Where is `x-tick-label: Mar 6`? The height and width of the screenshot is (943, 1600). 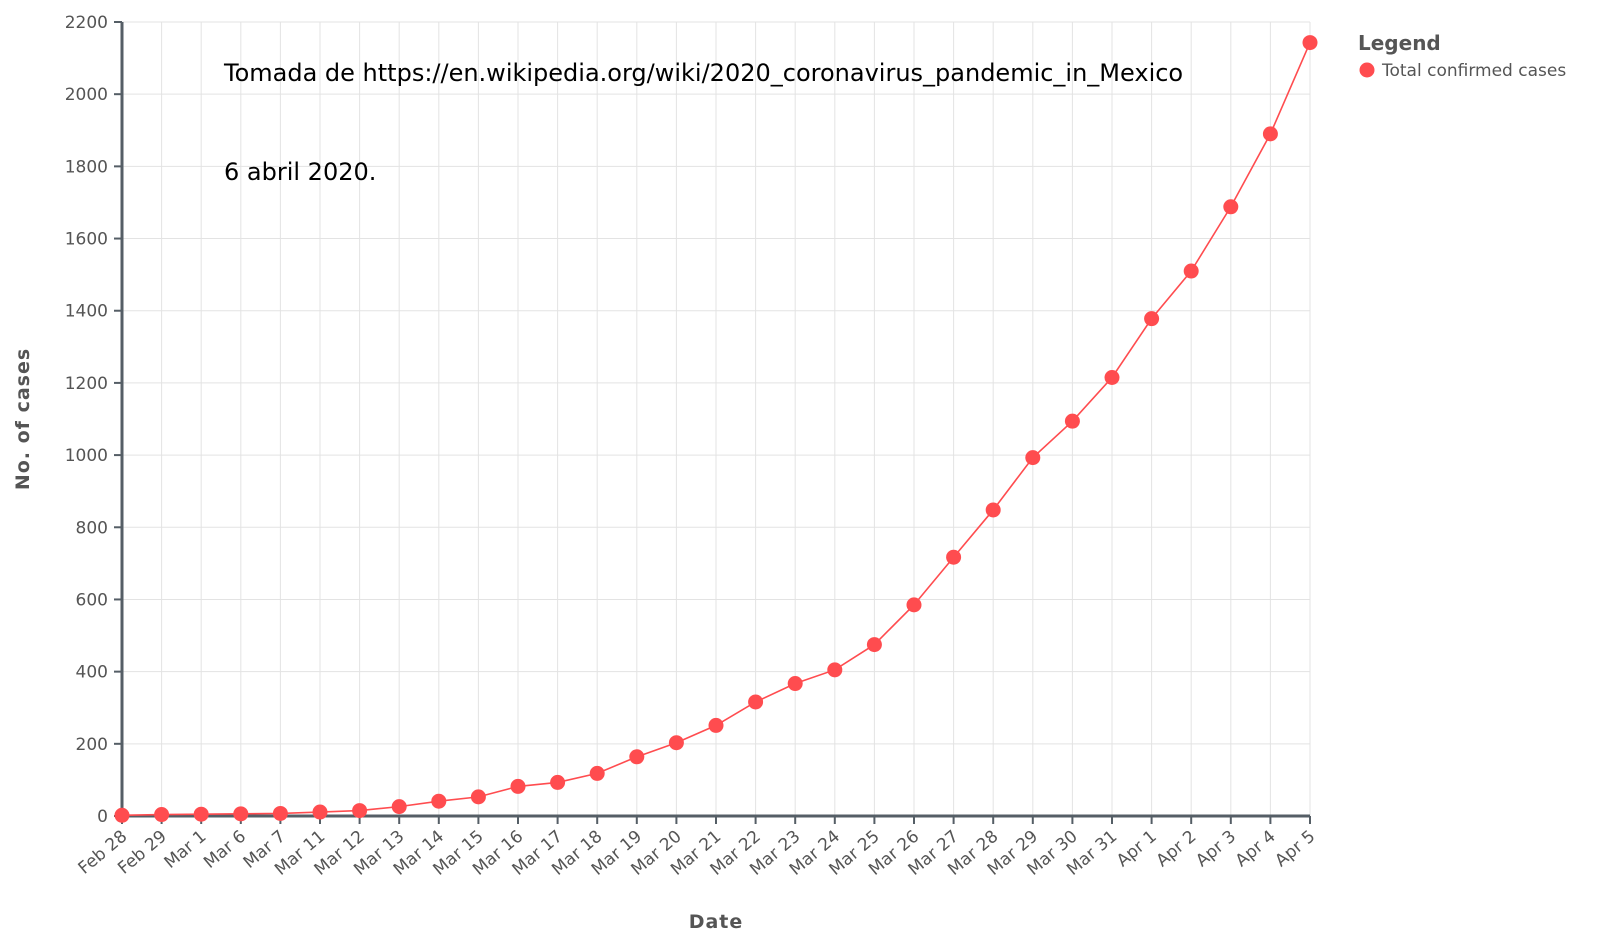
x-tick-label: Mar 6 is located at coordinates (225, 850).